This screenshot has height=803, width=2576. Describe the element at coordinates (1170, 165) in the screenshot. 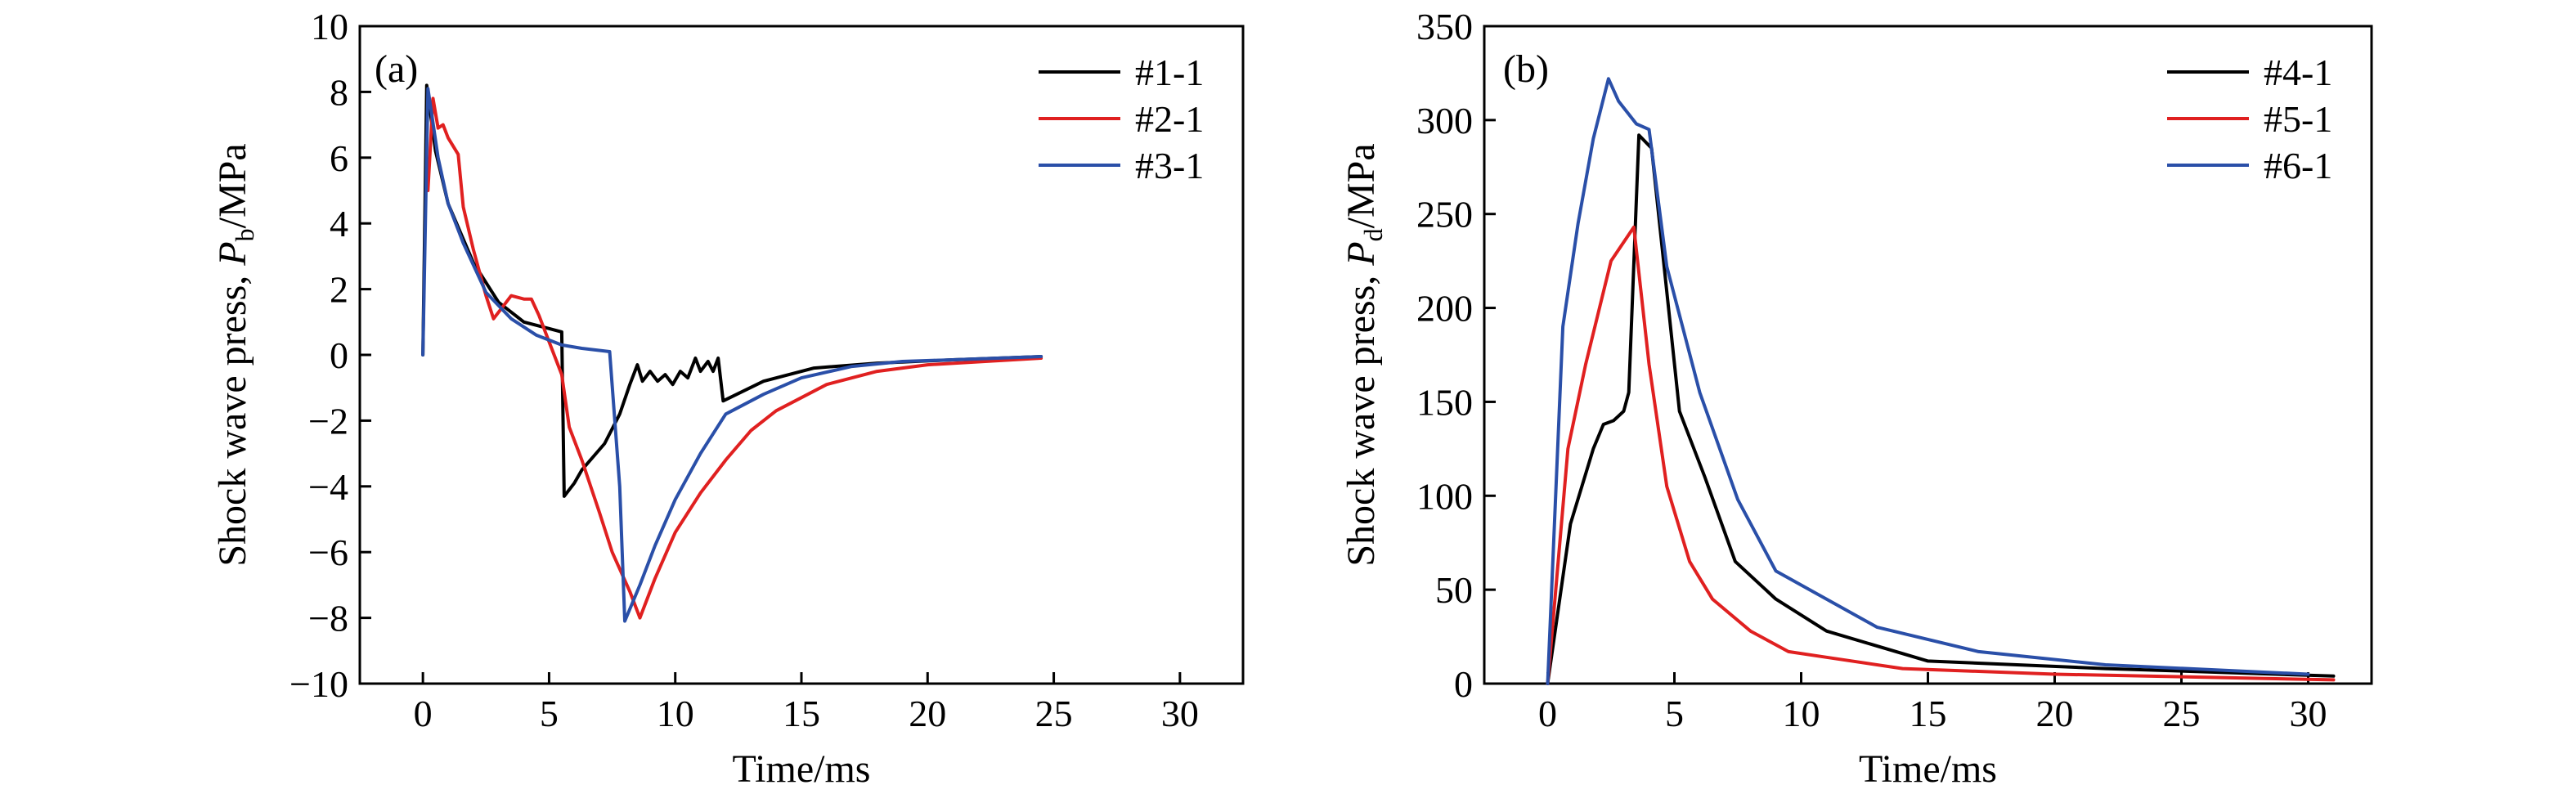

I see `legend-label: #3-1` at that location.